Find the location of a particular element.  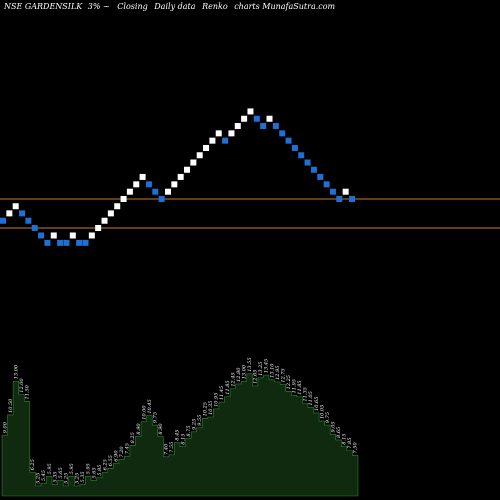

volume-label: 12.95 is located at coordinates (278, 373).